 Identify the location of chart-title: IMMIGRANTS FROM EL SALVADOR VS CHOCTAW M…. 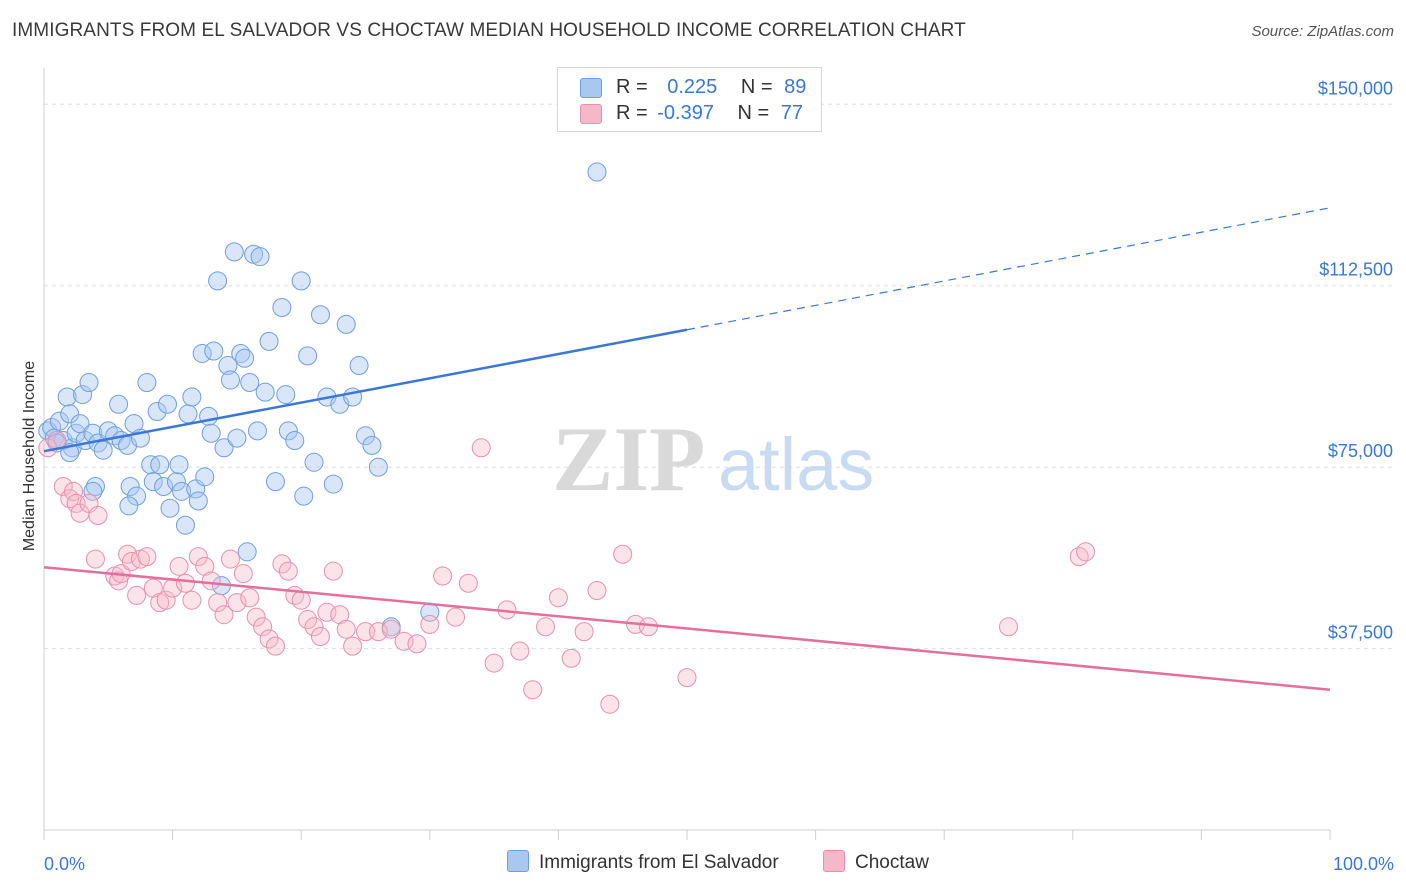
(489, 30).